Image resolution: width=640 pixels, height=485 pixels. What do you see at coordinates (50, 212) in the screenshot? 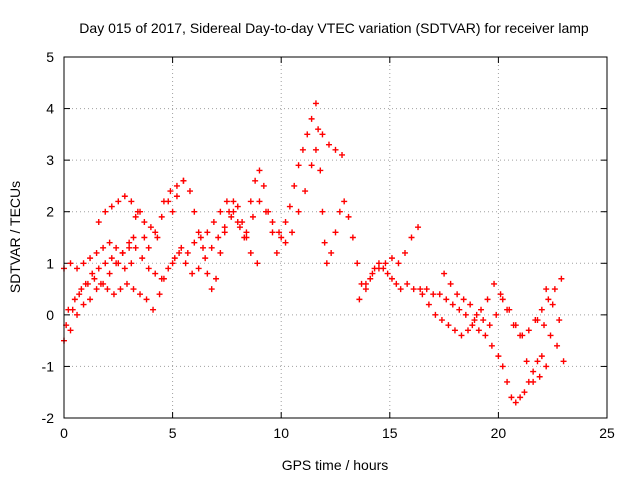
I see `y-tick-label: 2` at bounding box center [50, 212].